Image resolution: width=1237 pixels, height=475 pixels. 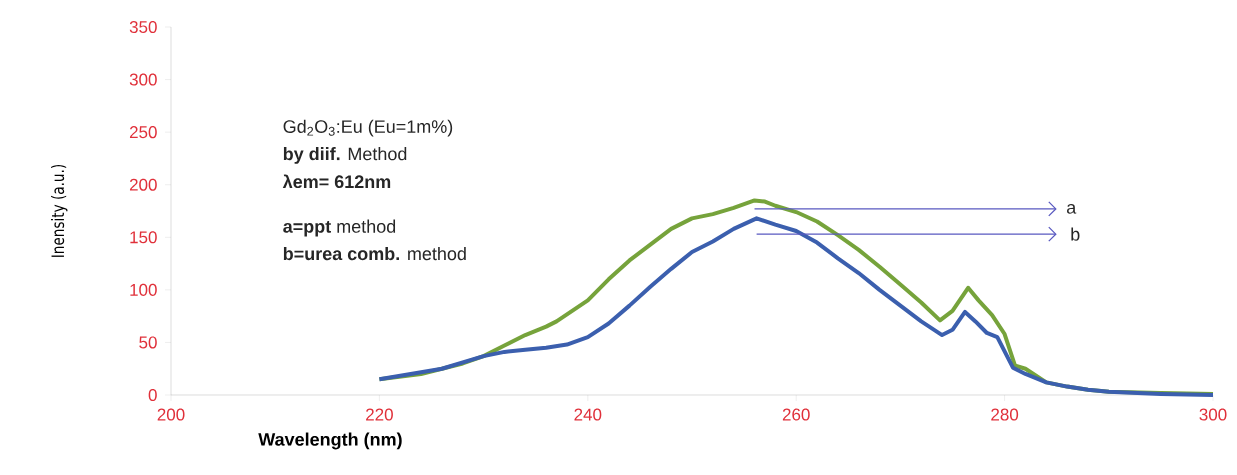 I want to click on y-axis-title: Inensity (a.u.), so click(x=59, y=210).